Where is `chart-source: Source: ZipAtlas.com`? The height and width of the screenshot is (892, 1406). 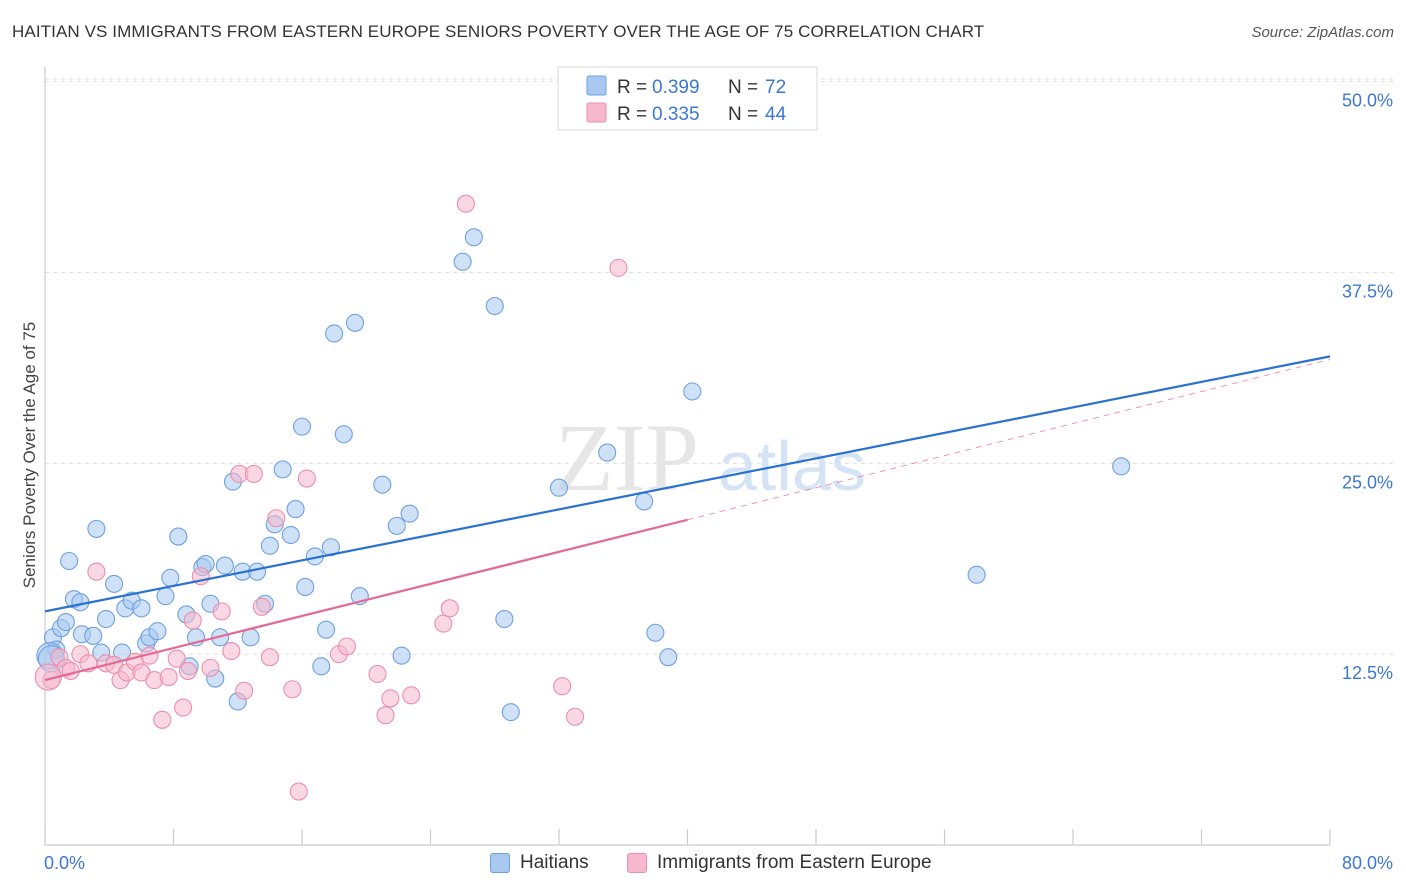
chart-source: Source: ZipAtlas.com is located at coordinates (1322, 32).